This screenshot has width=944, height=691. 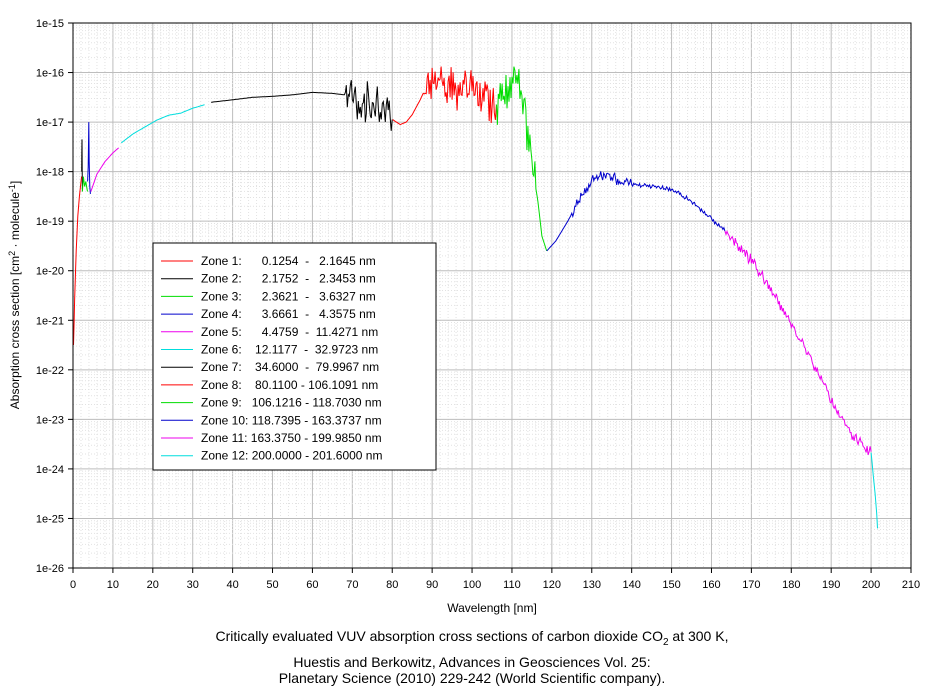 What do you see at coordinates (312, 585) in the screenshot?
I see `x-tick-label: 60` at bounding box center [312, 585].